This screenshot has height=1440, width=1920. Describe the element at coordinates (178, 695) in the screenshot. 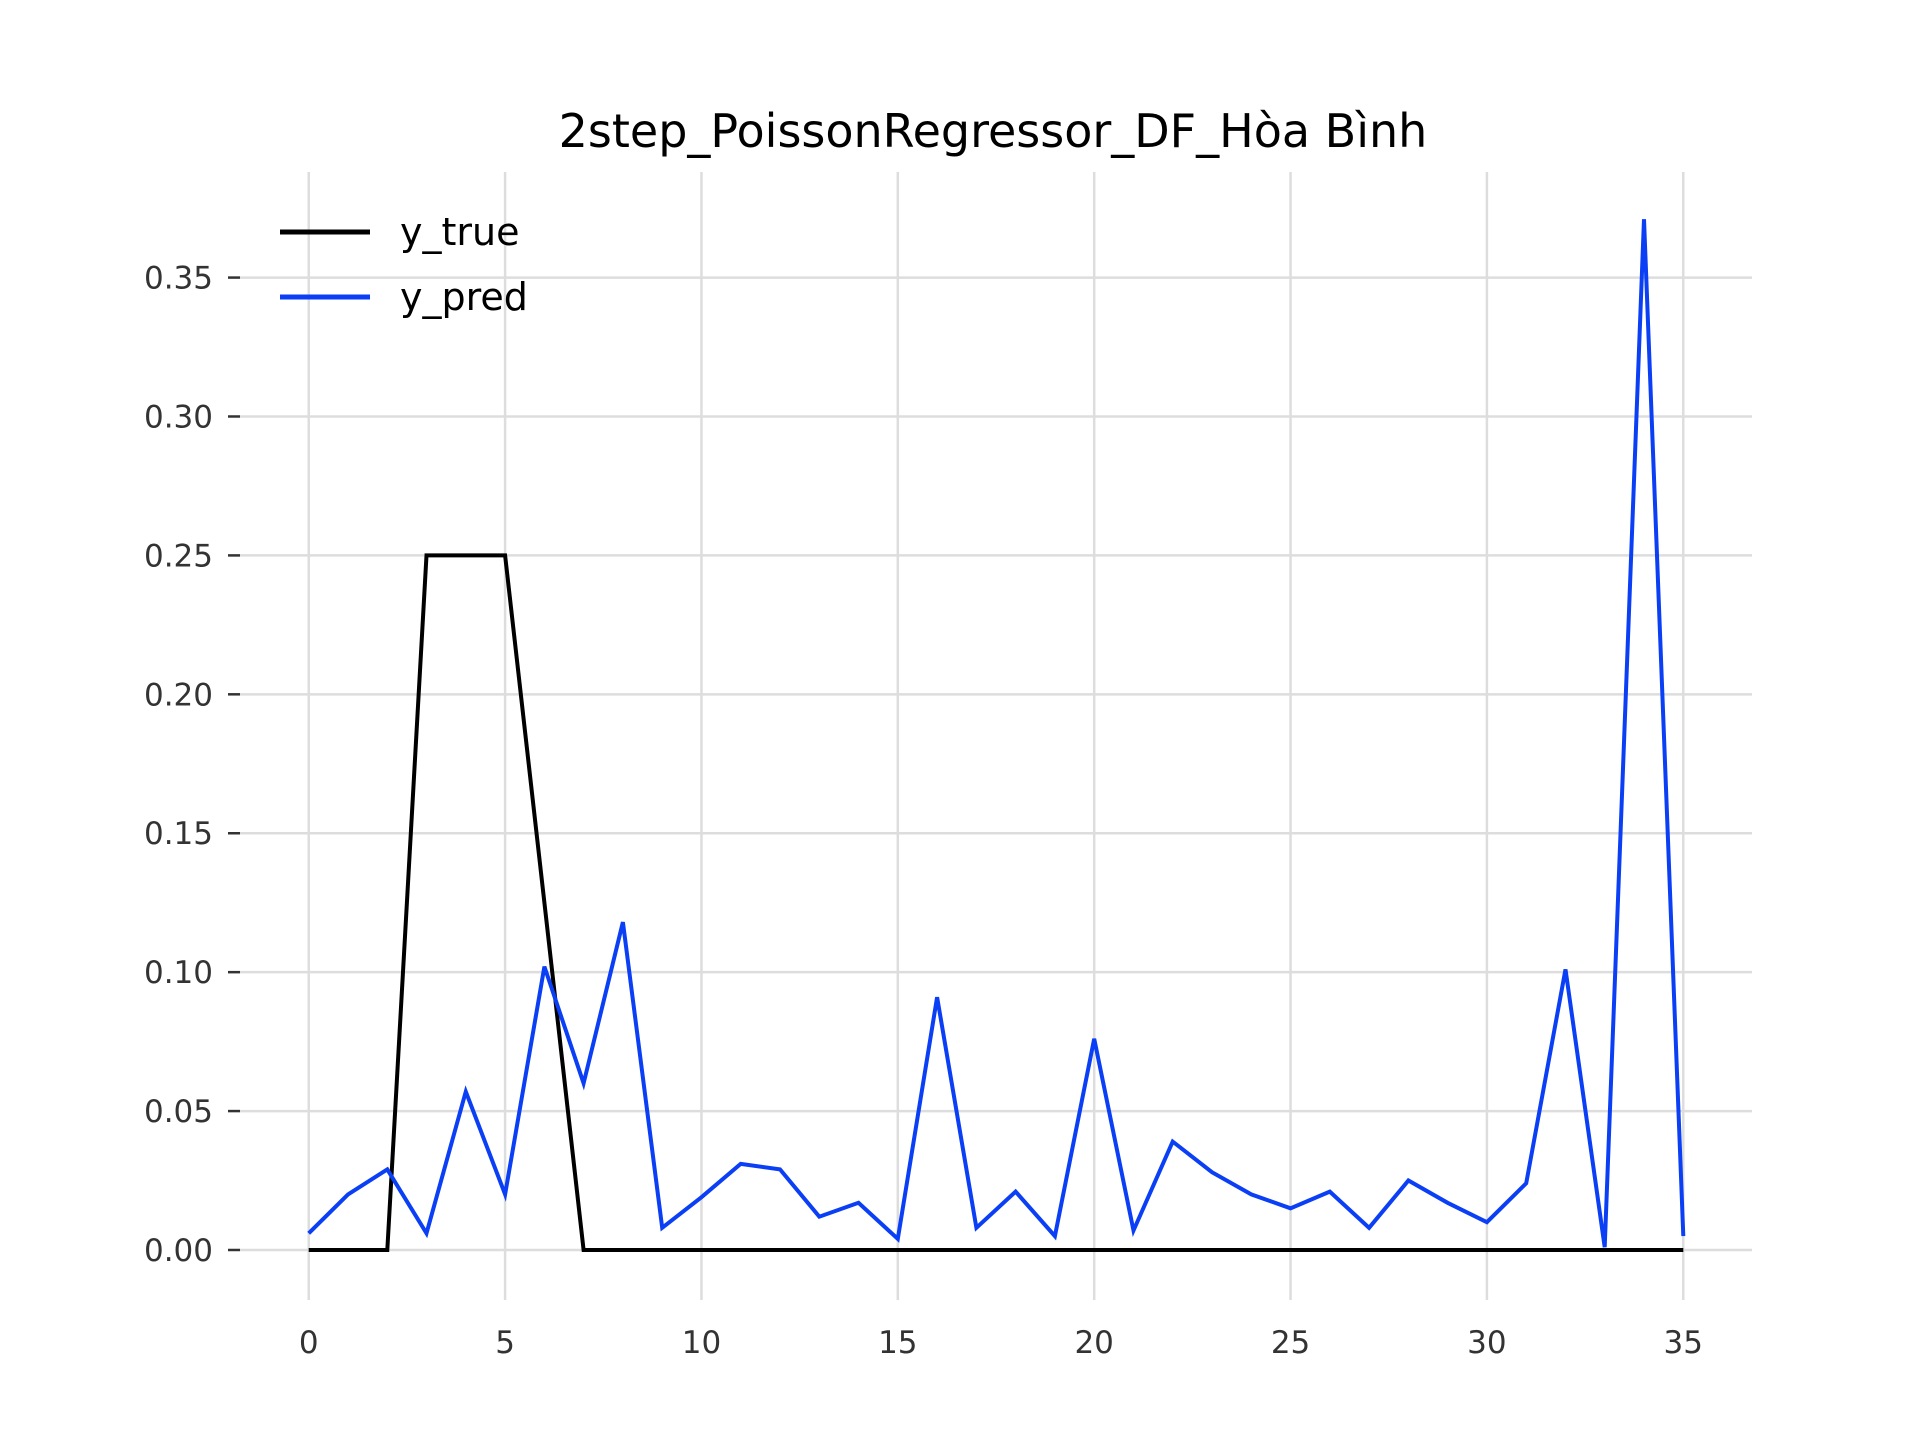

I see `y-tick-label: 0.20` at that location.